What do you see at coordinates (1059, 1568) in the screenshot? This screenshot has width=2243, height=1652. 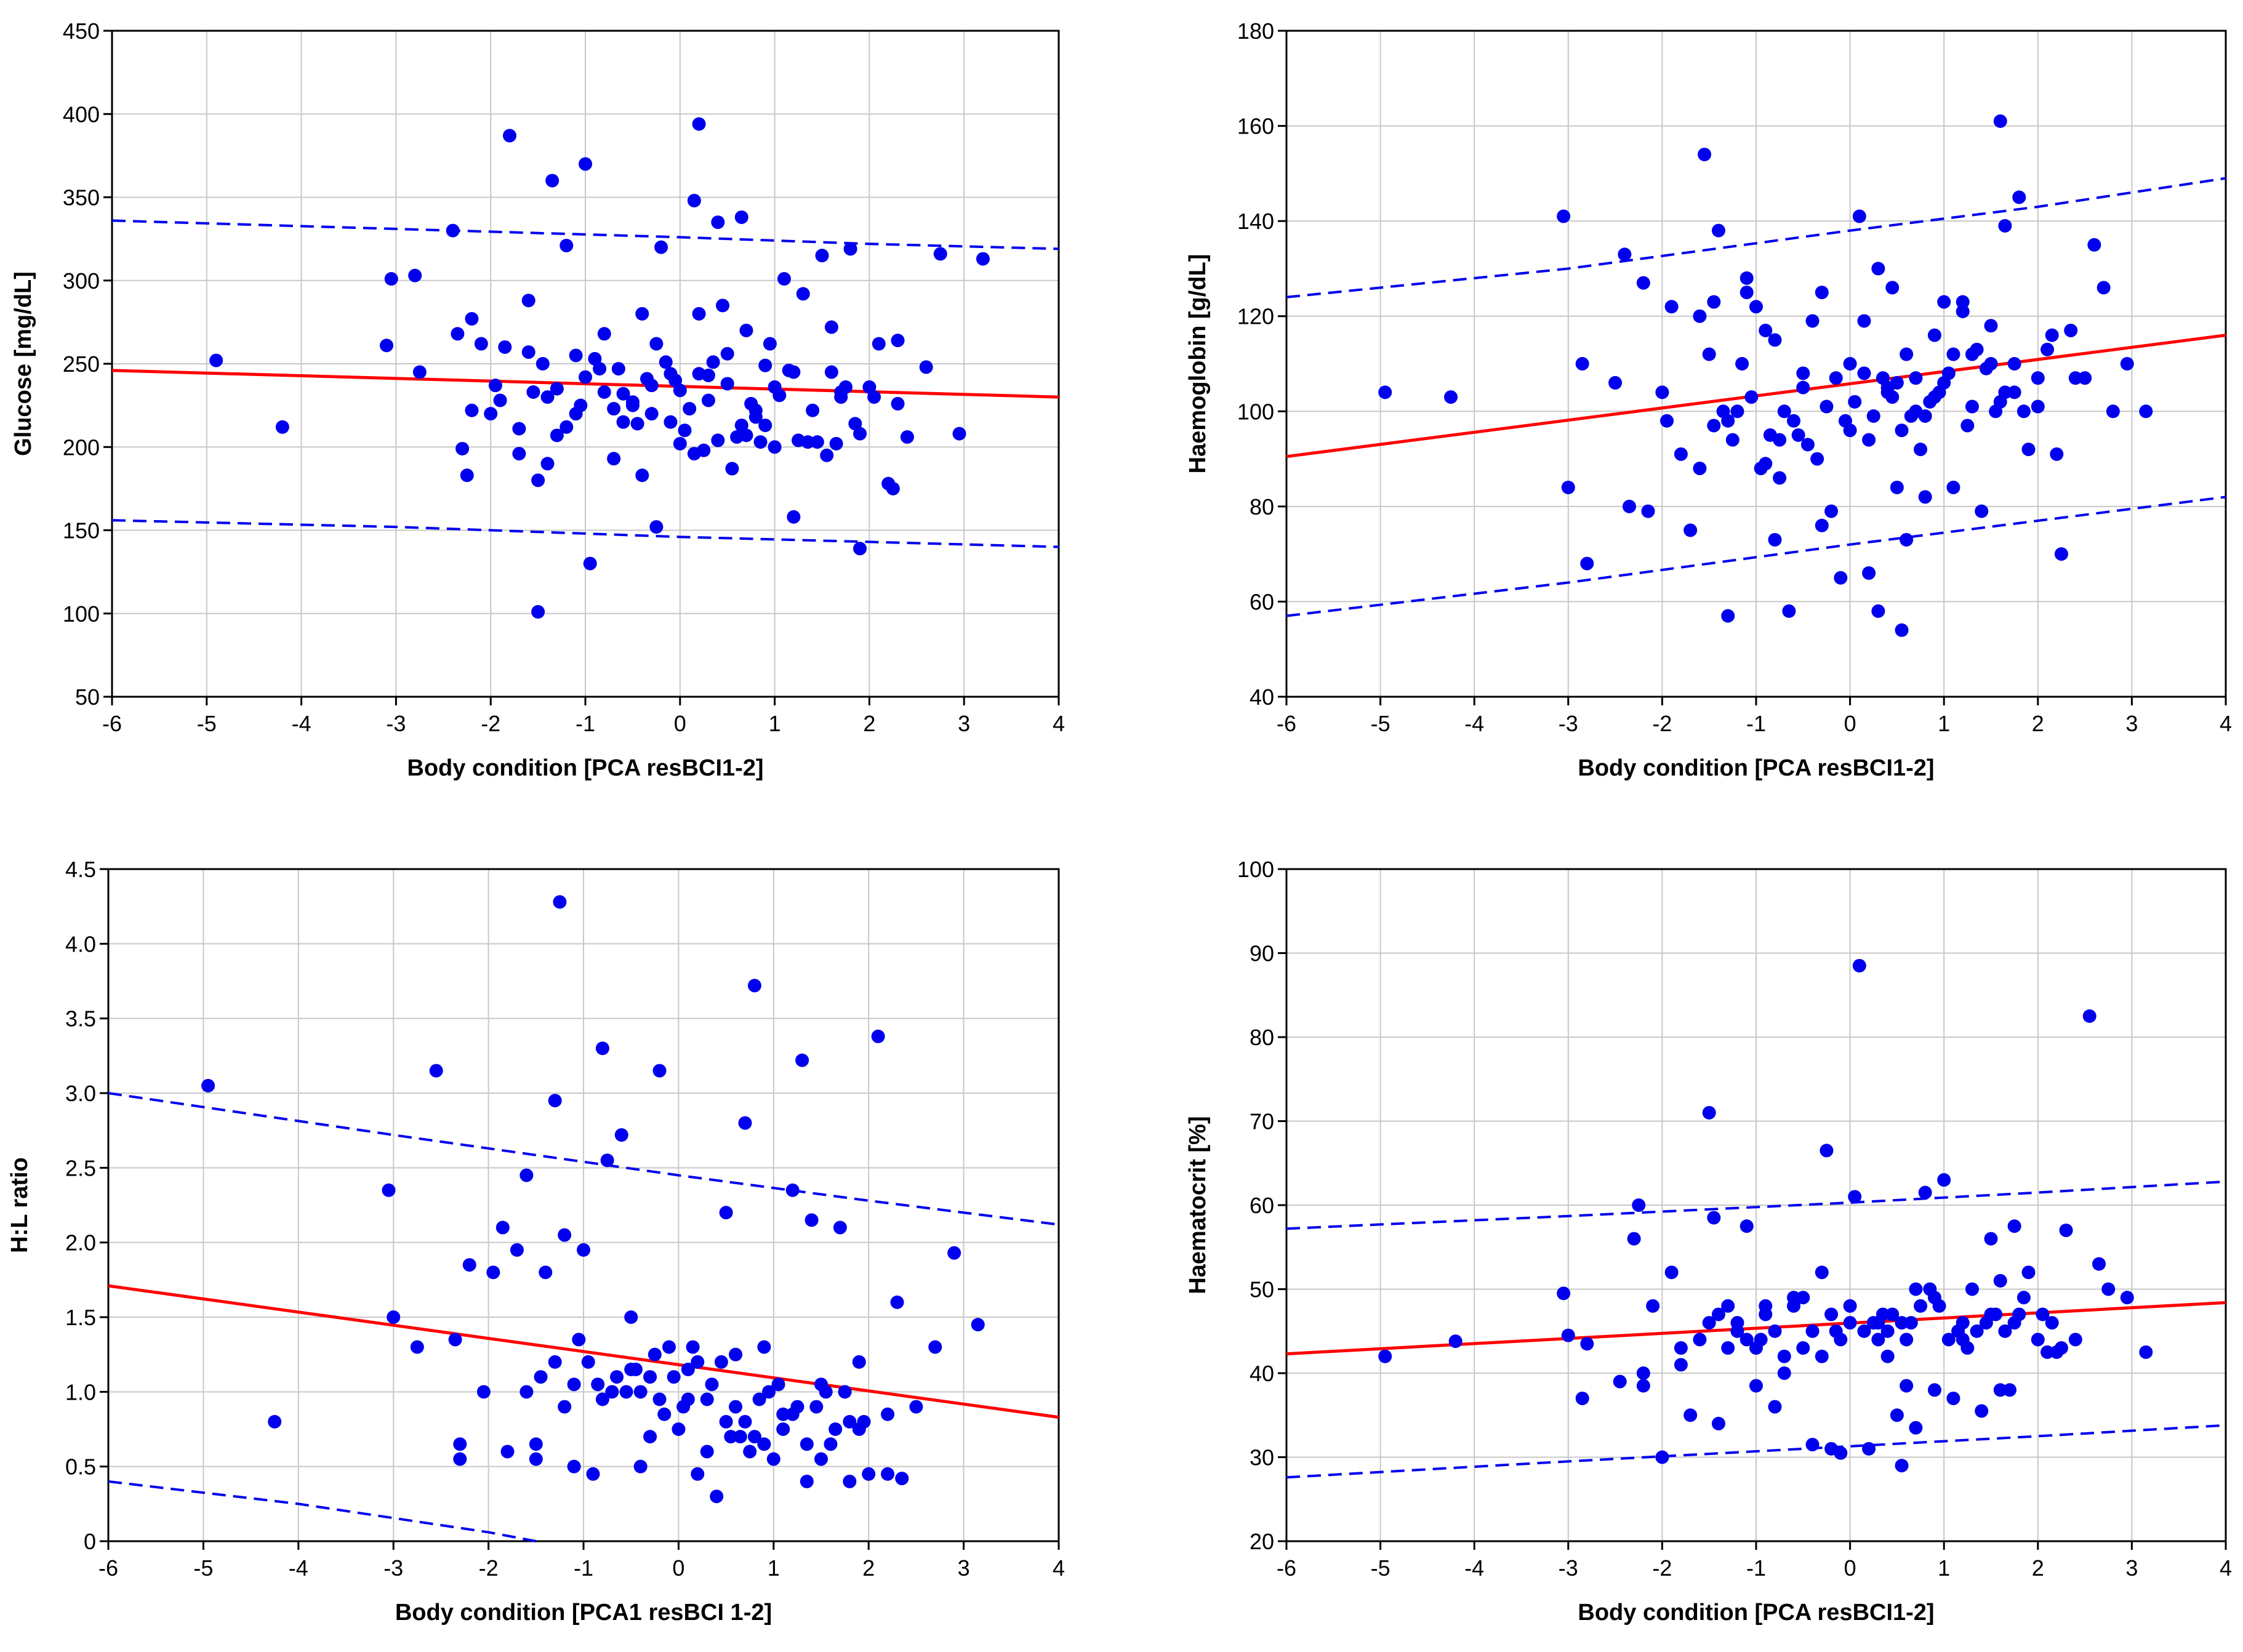 I see `hl-ratio-x-tick-label: 4` at bounding box center [1059, 1568].